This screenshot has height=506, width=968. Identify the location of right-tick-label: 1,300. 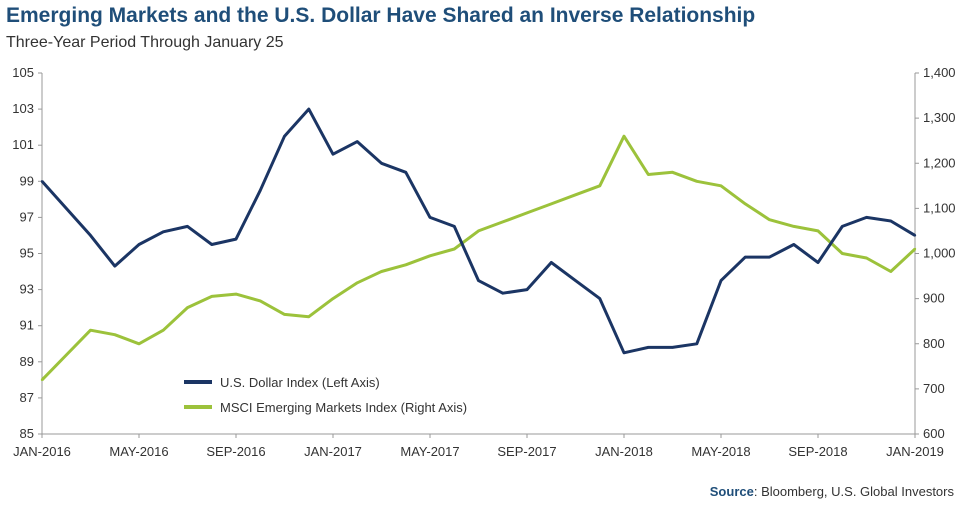
(939, 117).